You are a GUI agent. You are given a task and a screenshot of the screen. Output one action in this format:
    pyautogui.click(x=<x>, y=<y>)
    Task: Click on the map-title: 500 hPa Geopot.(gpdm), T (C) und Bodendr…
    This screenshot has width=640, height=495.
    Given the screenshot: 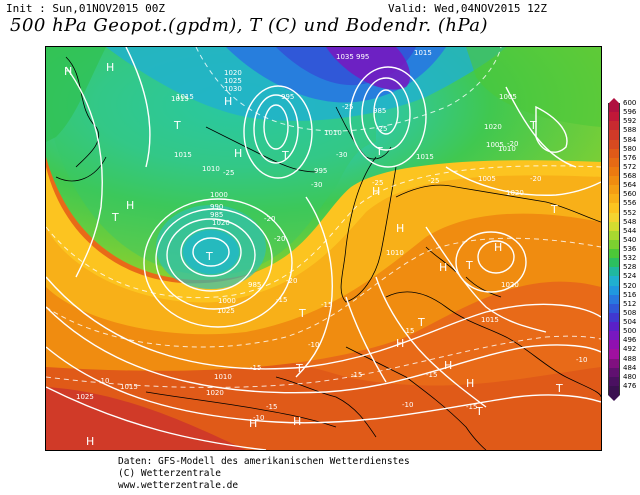 What is the action you would take?
    pyautogui.click(x=249, y=25)
    